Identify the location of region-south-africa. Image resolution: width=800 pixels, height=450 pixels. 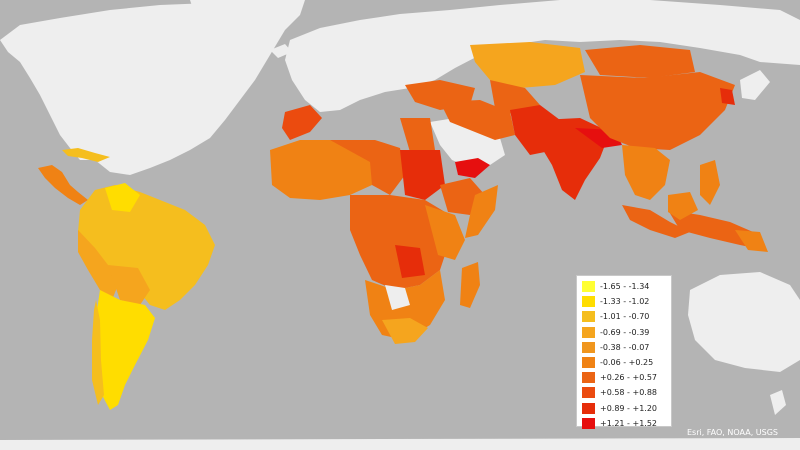
(405, 331).